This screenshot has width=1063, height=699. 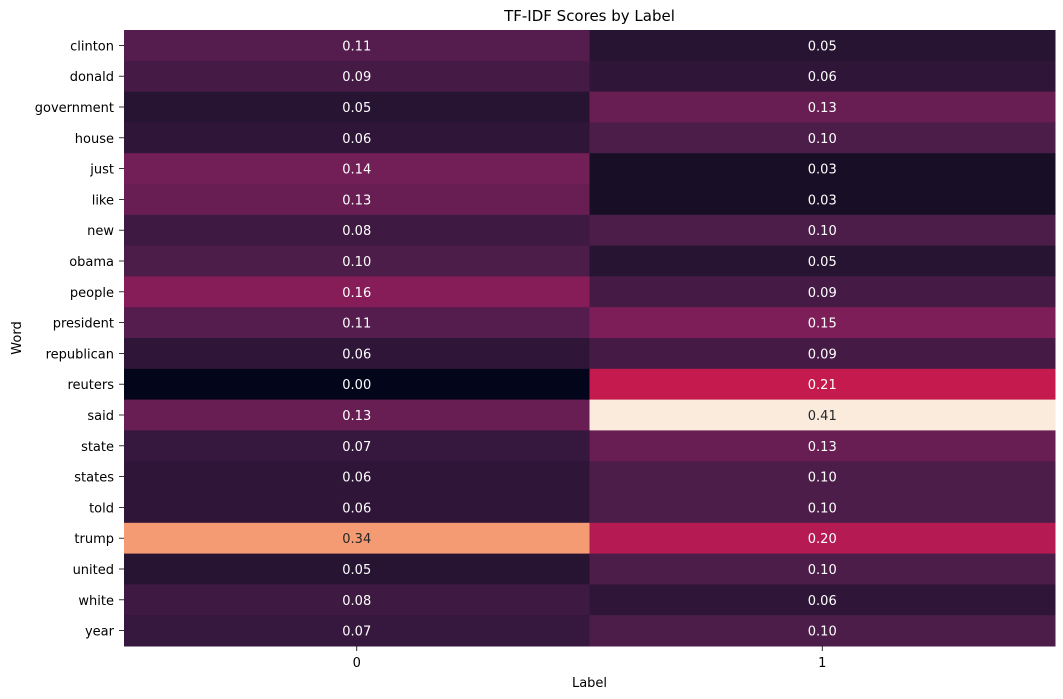 I want to click on cell-value-label: 0.21, so click(x=822, y=385).